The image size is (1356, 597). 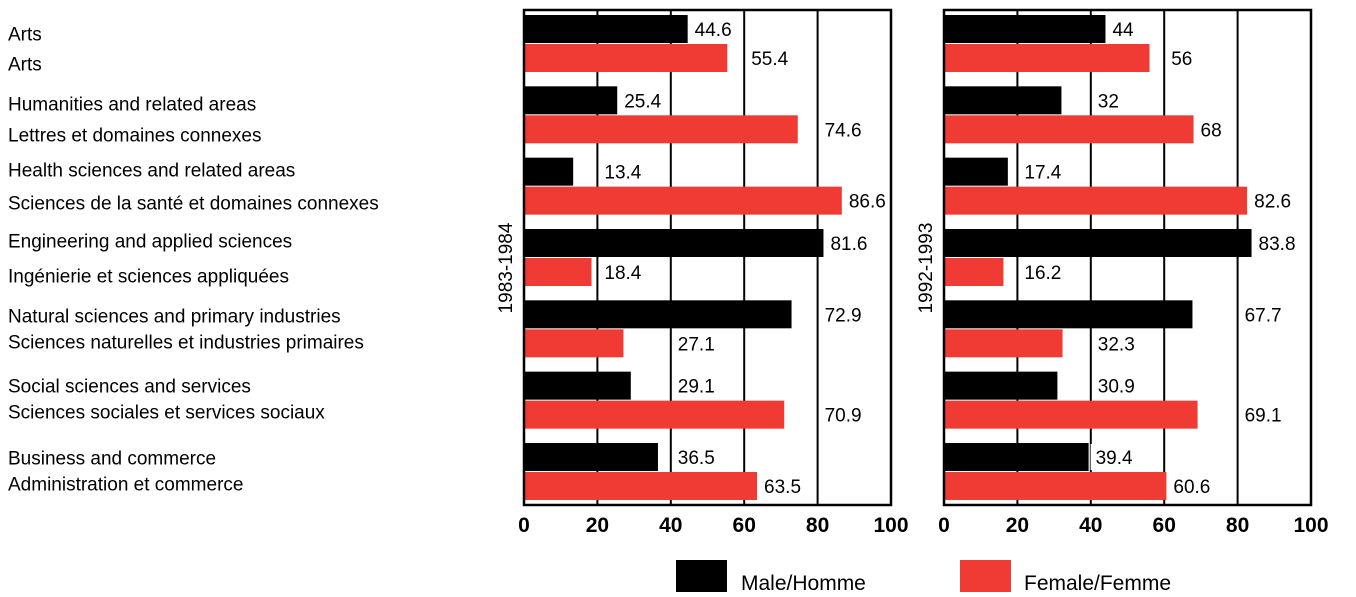 I want to click on value-label: 63.5, so click(x=782, y=487).